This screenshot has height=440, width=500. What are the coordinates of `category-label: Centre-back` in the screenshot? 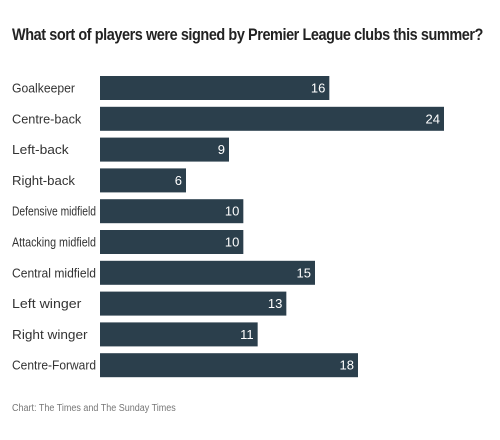 It's located at (47, 118).